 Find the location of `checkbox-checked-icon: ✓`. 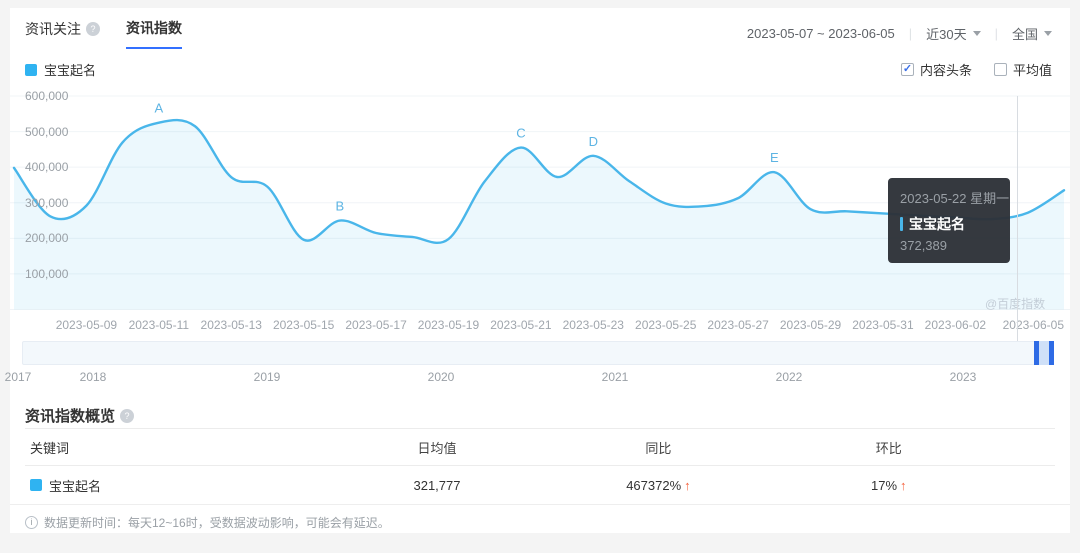

checkbox-checked-icon: ✓ is located at coordinates (907, 69).